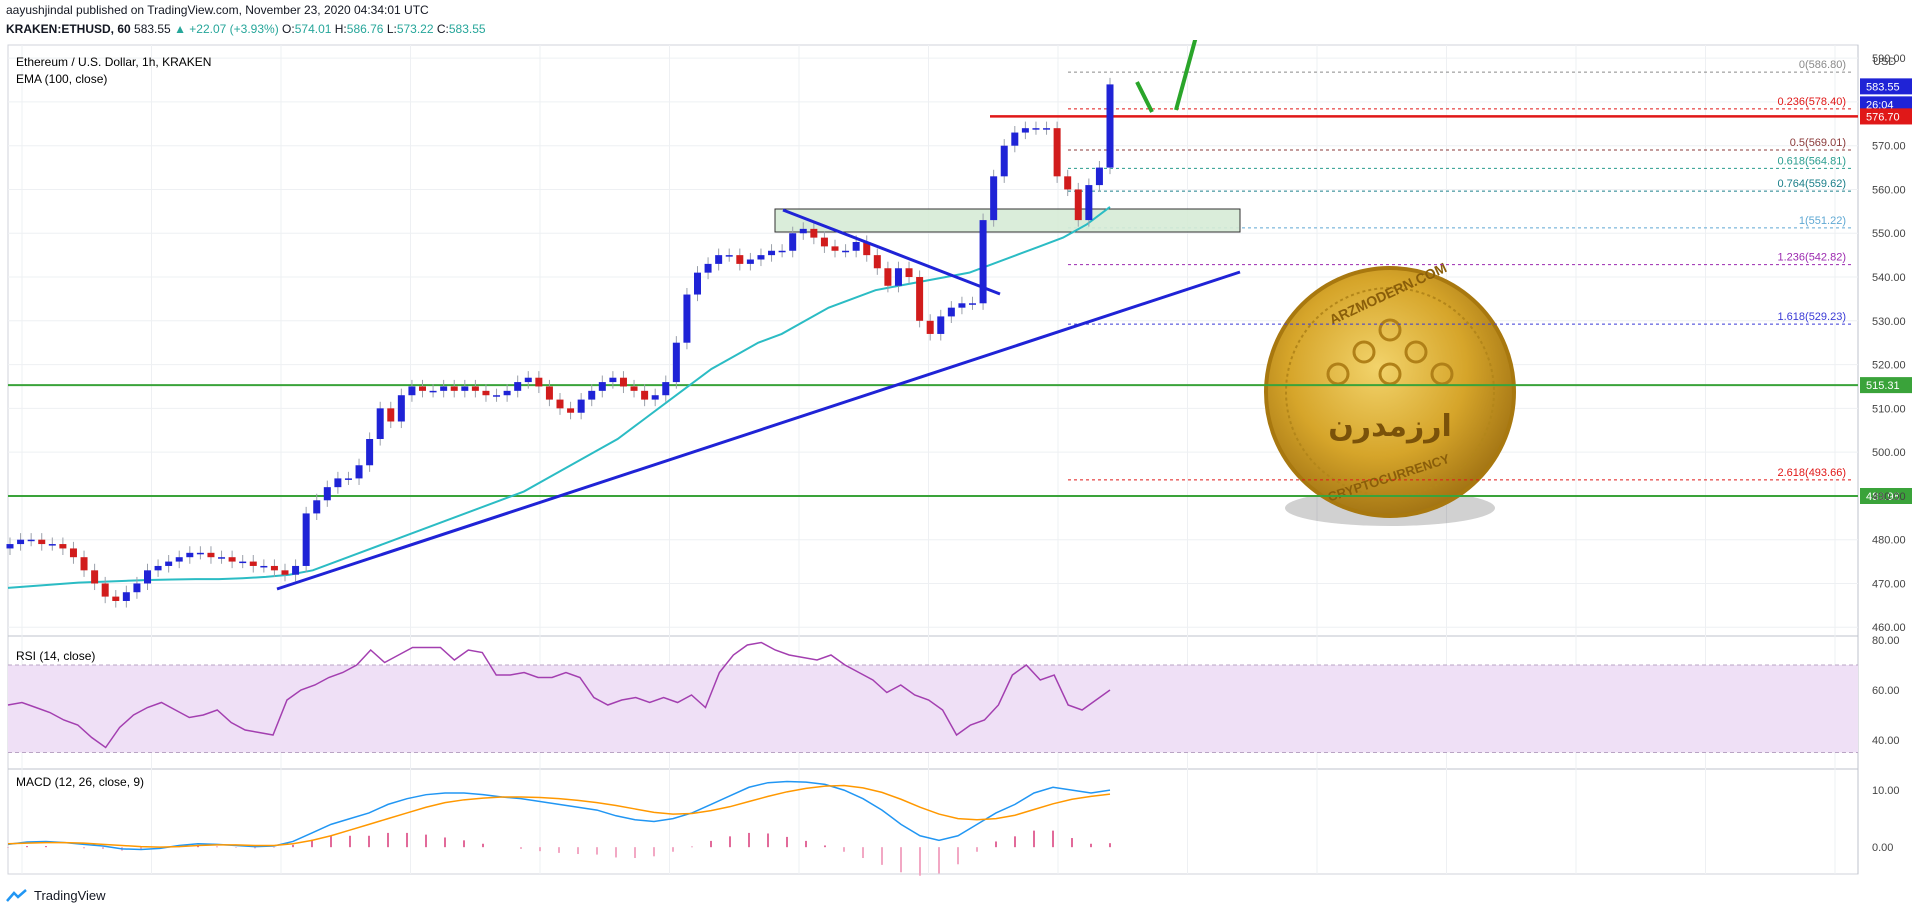 The image size is (1920, 911). What do you see at coordinates (1889, 234) in the screenshot?
I see `y-tick-label: 550.00` at bounding box center [1889, 234].